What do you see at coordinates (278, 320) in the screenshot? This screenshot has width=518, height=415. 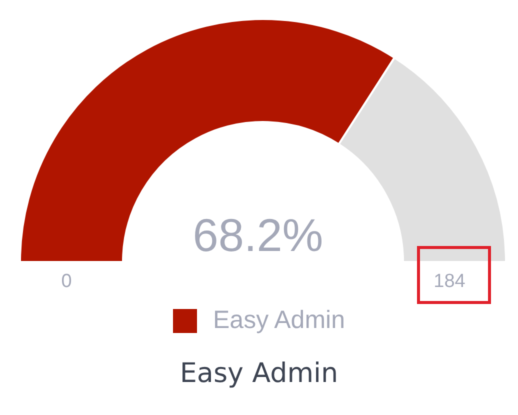 I see `legend-label: Easy Admin` at bounding box center [278, 320].